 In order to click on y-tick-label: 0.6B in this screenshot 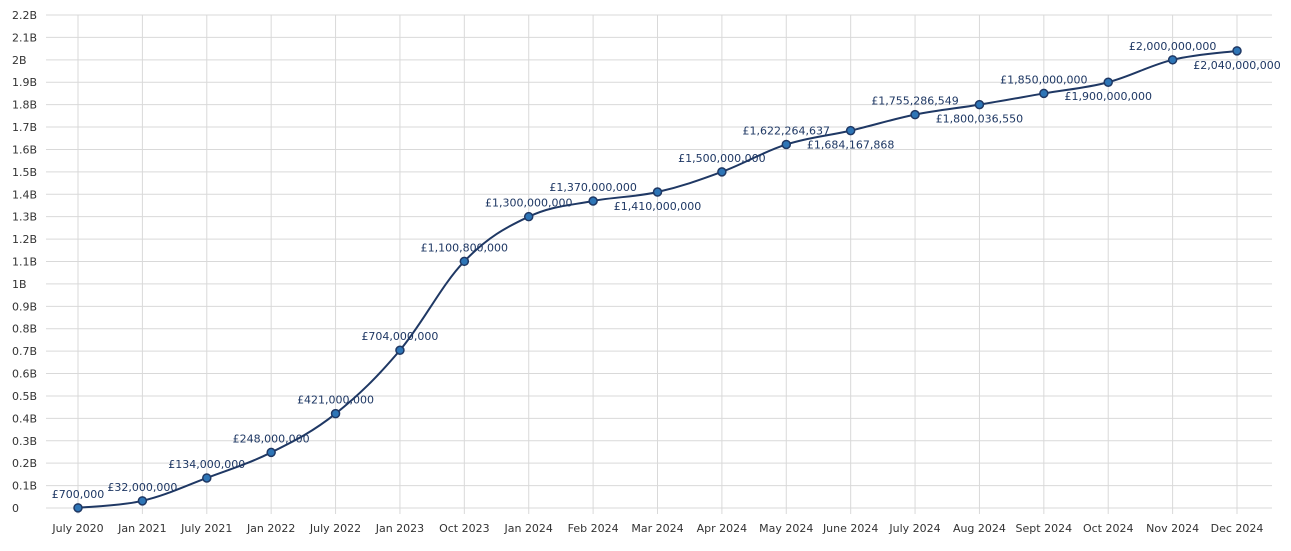, I will do `click(24, 374)`.